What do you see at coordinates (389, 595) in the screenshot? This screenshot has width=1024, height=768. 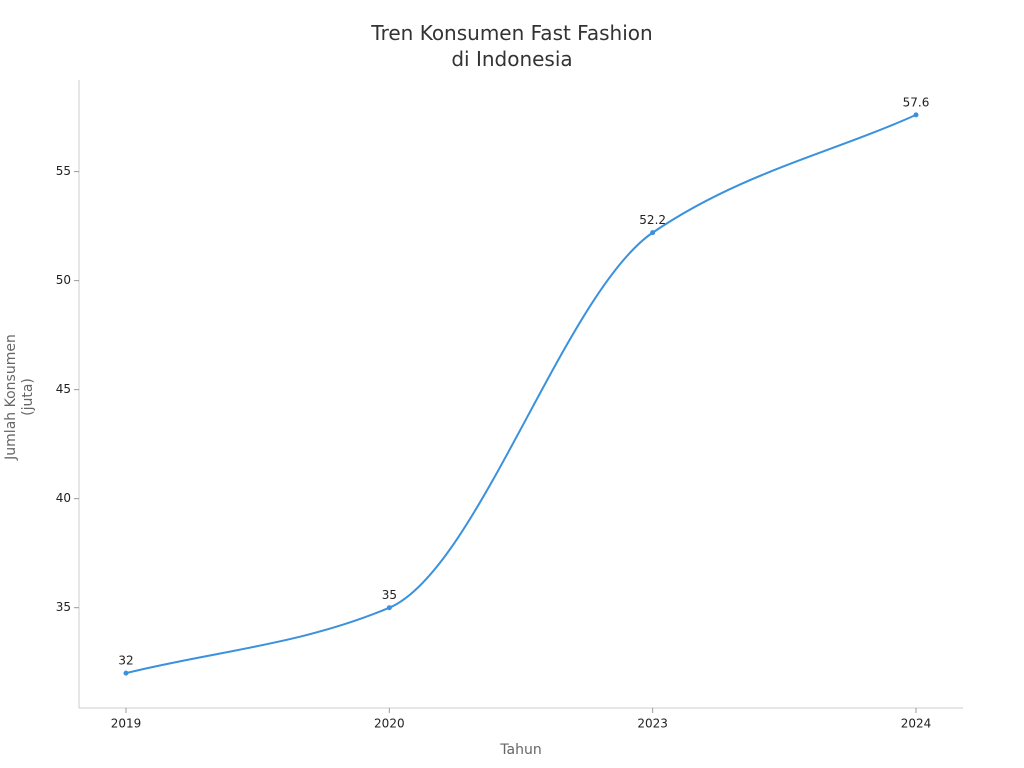 I see `data-label: 35` at bounding box center [389, 595].